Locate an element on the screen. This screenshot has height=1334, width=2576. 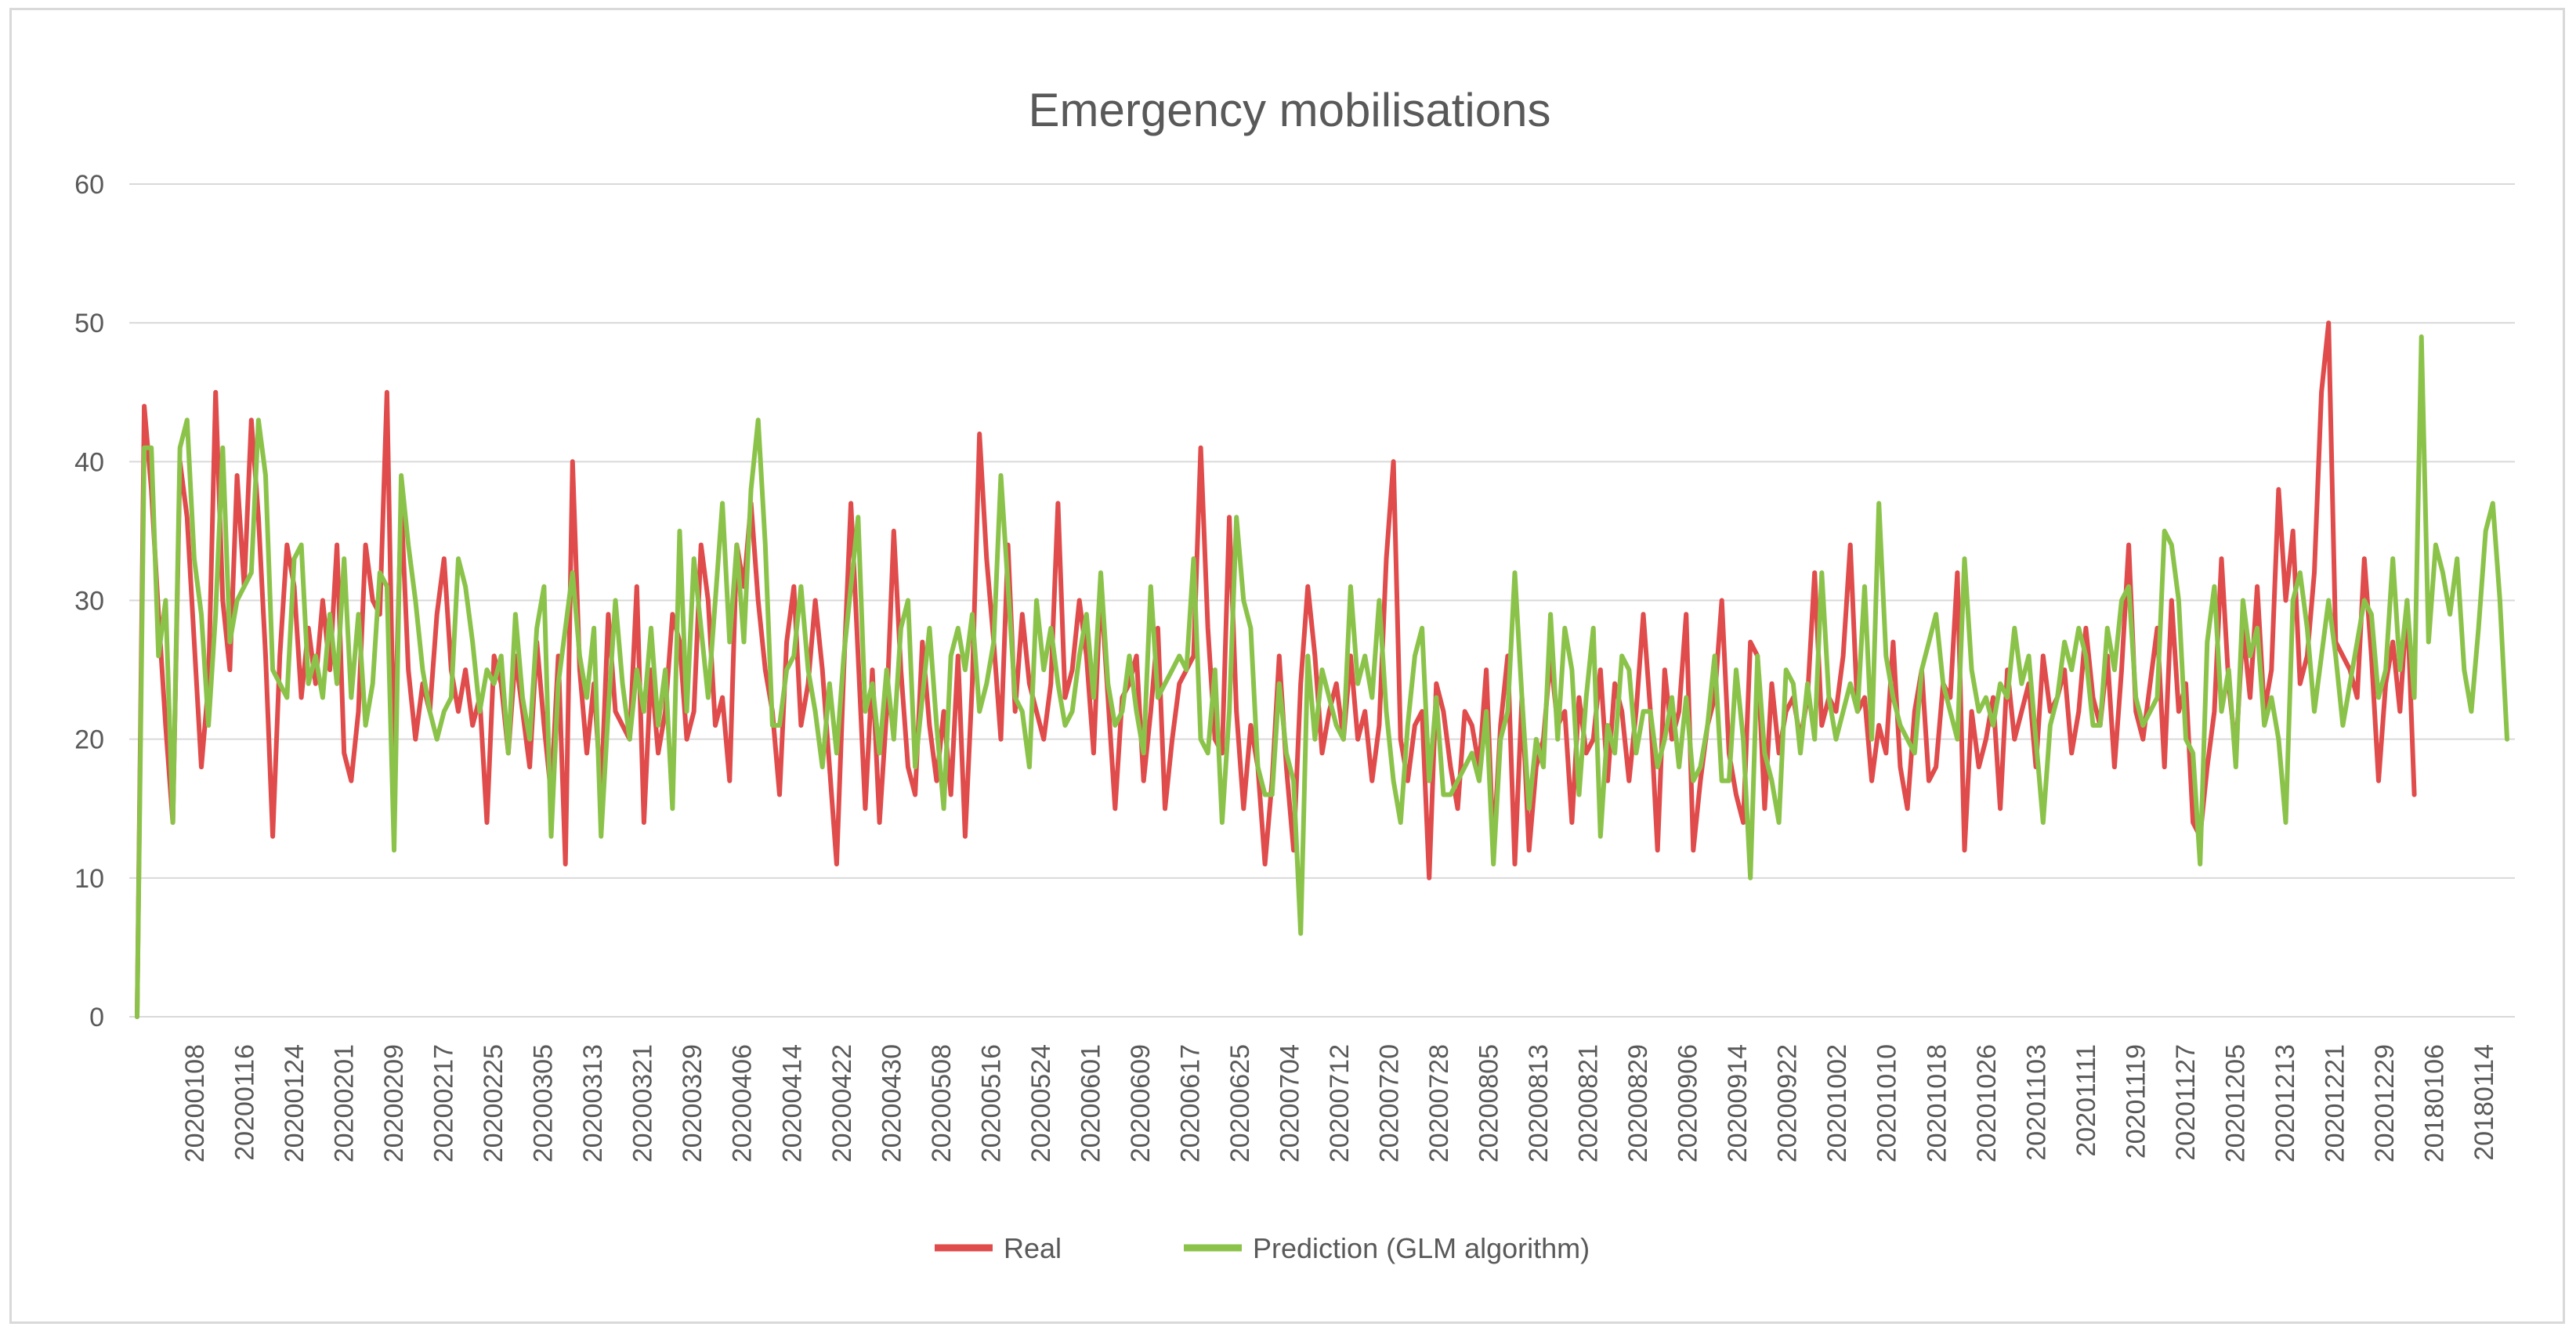
y-tick-label: 40 is located at coordinates (89, 462).